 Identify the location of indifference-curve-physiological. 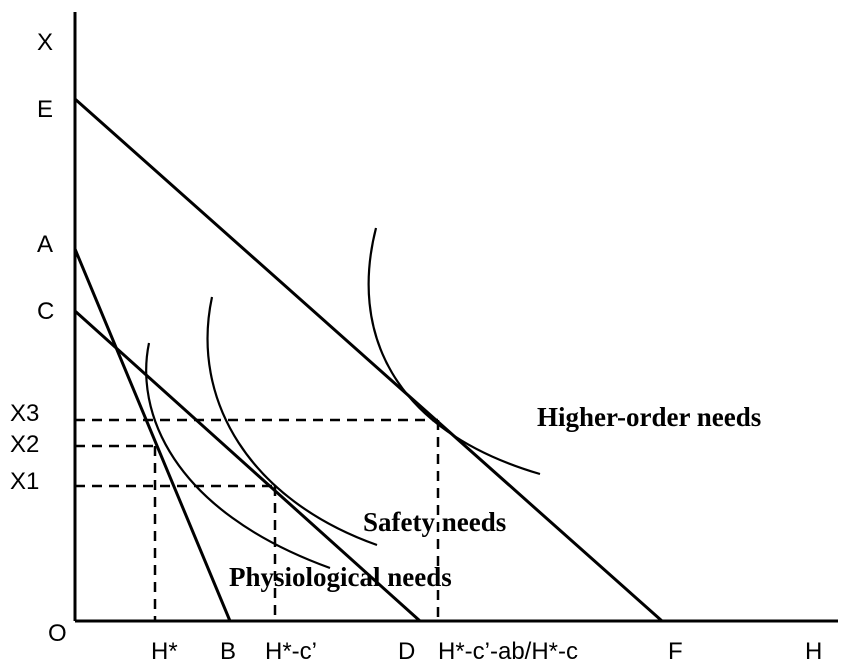
(238, 456).